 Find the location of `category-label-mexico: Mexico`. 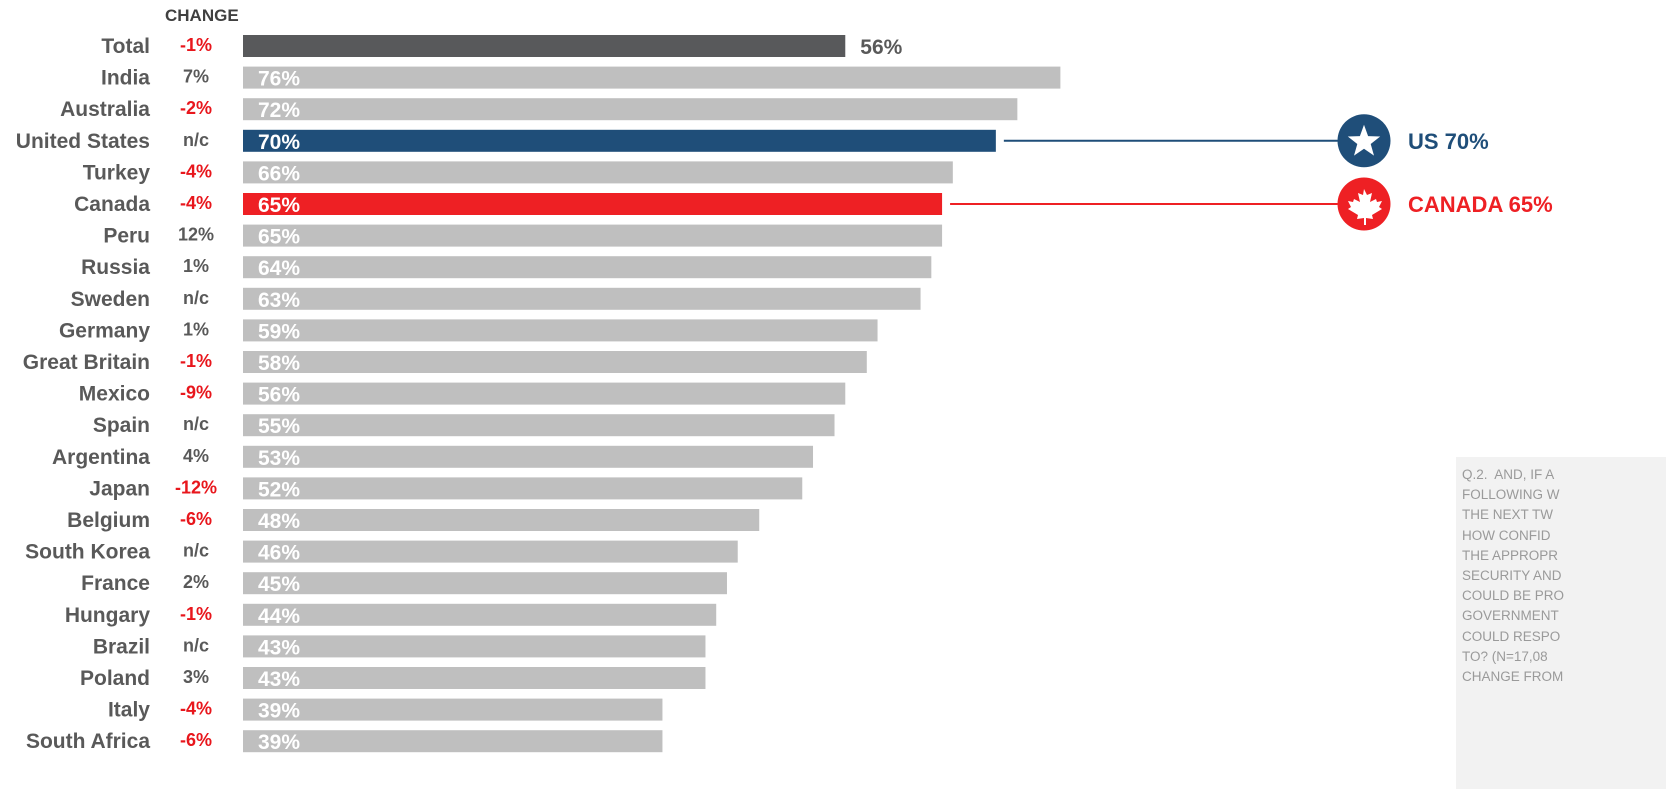

category-label-mexico: Mexico is located at coordinates (114, 394).